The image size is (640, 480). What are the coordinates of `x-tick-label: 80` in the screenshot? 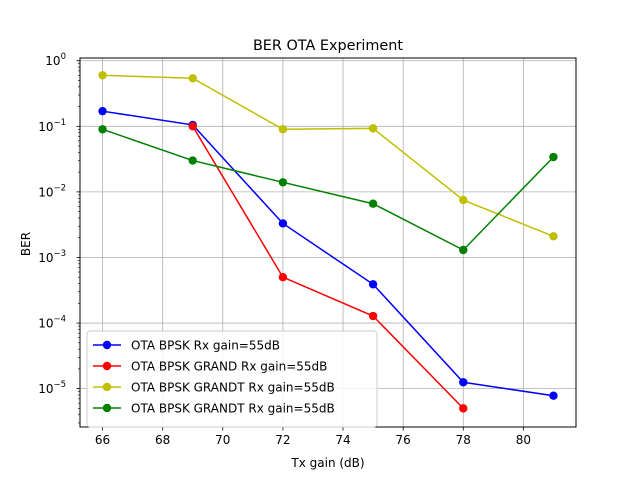 It's located at (523, 440).